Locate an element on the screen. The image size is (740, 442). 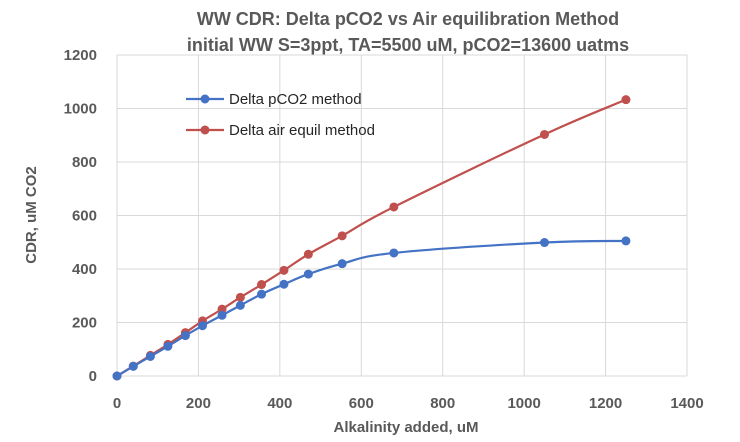
x-tick-label: 400 is located at coordinates (279, 403).